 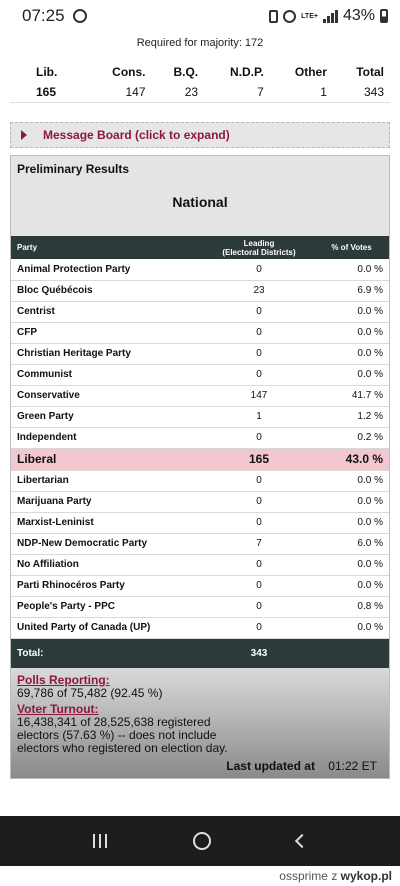 What do you see at coordinates (47, 72) in the screenshot?
I see `summary-header: Lib.` at bounding box center [47, 72].